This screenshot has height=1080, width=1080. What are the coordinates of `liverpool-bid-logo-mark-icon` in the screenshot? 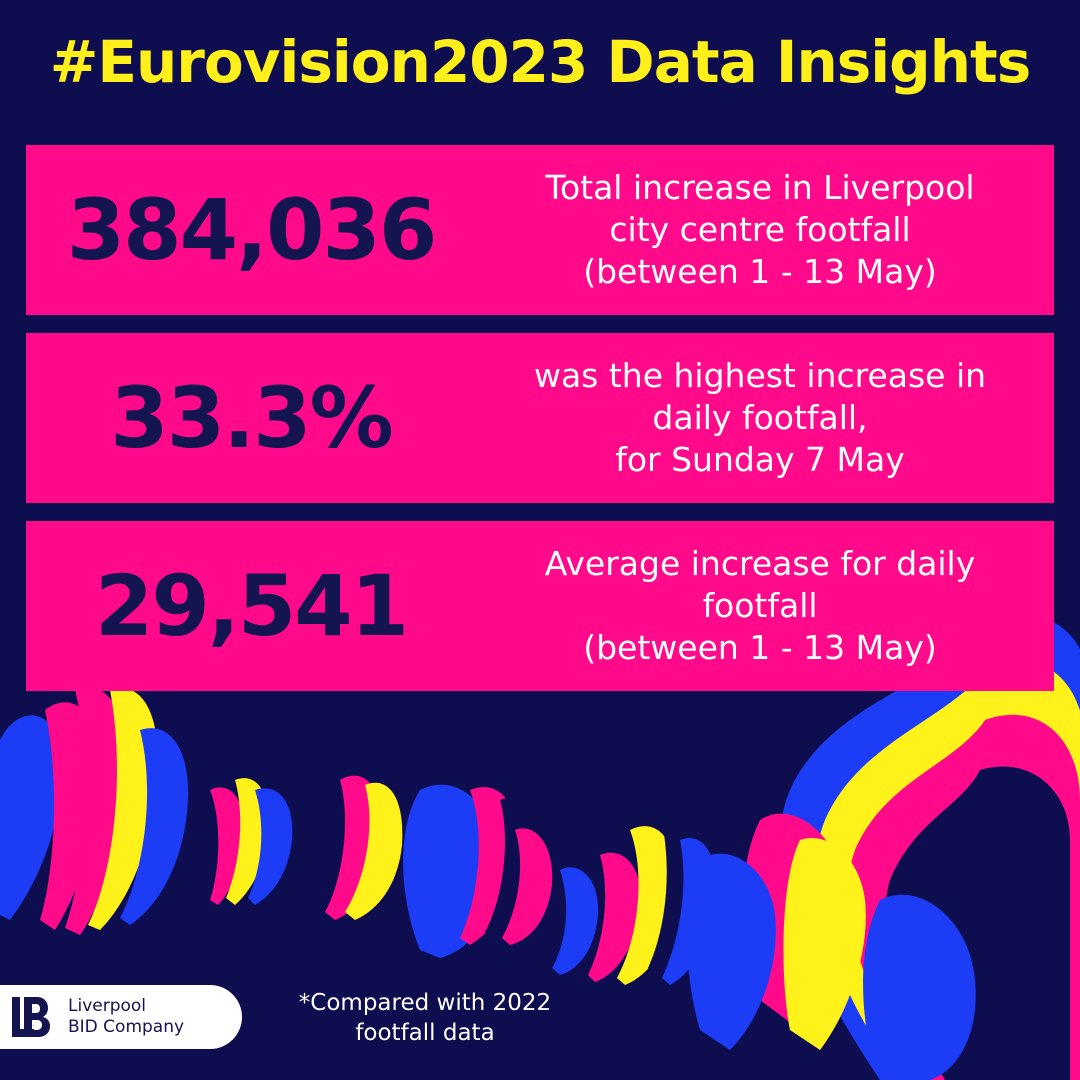 It's located at (31, 1017).